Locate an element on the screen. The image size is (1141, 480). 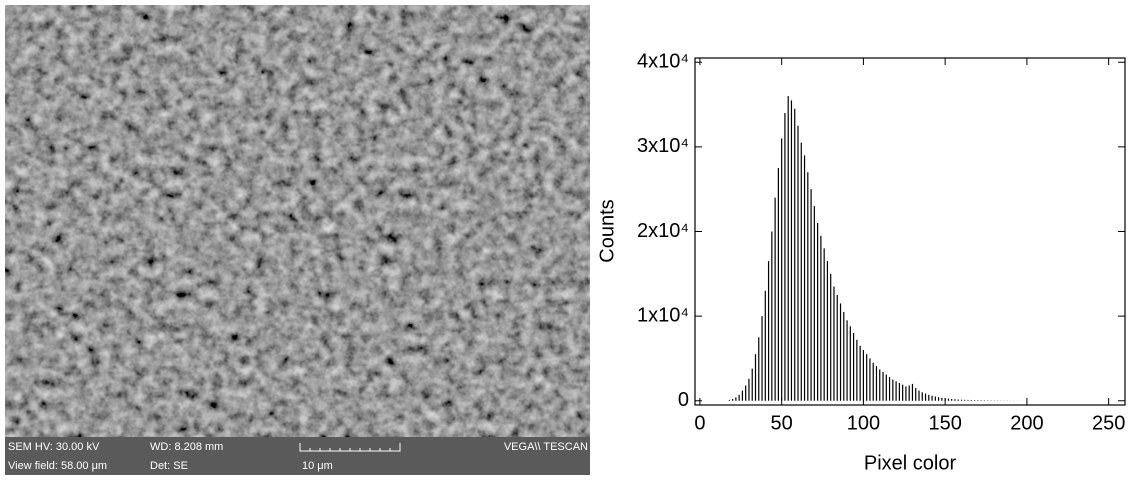
sem-info: WD: 8.208 mm is located at coordinates (186, 447).